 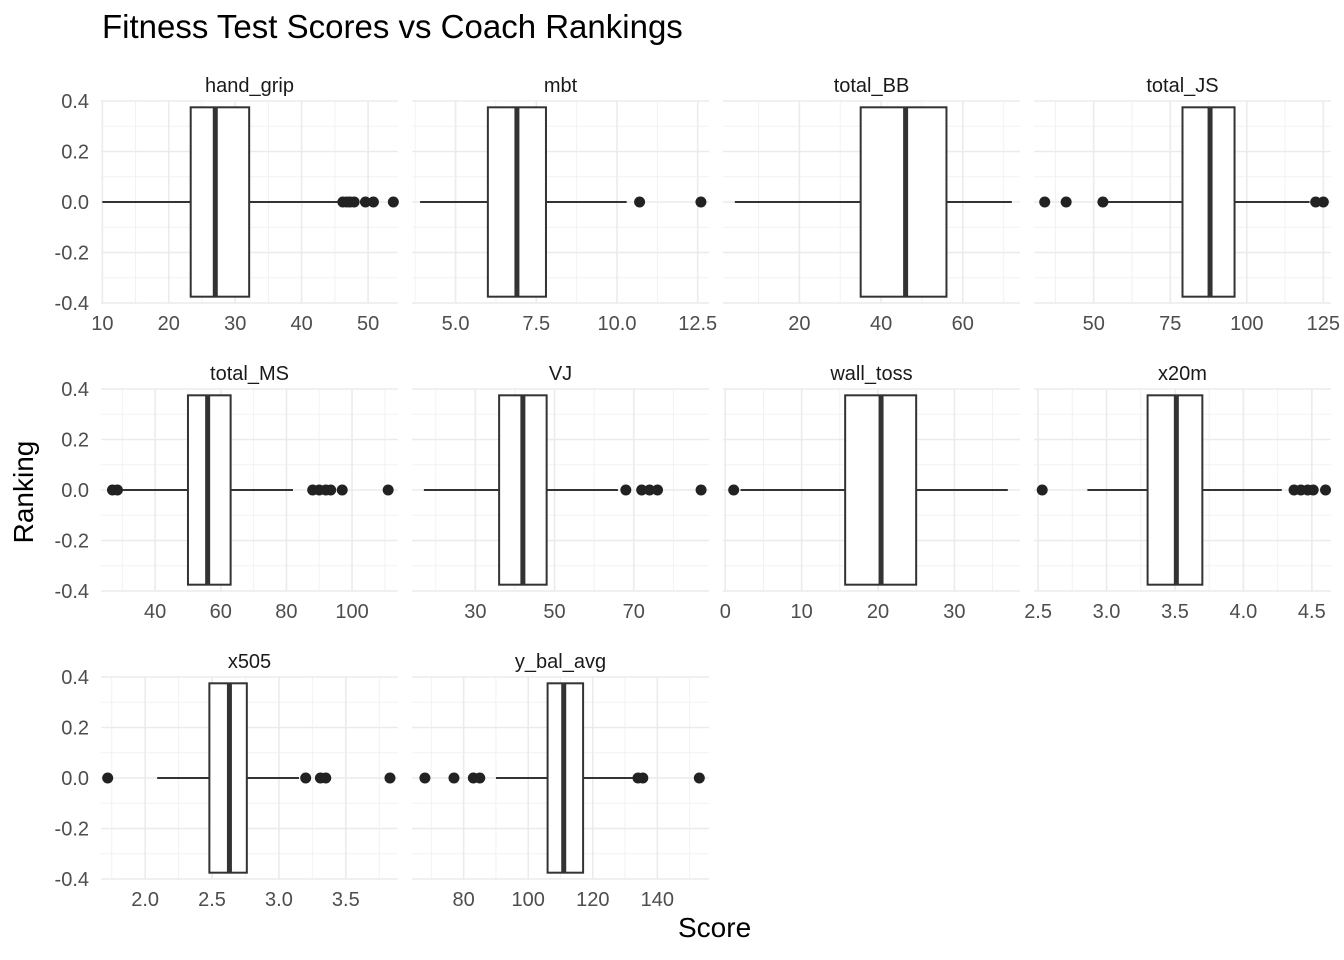 I want to click on x-tick-label: 75, so click(x=1170, y=324).